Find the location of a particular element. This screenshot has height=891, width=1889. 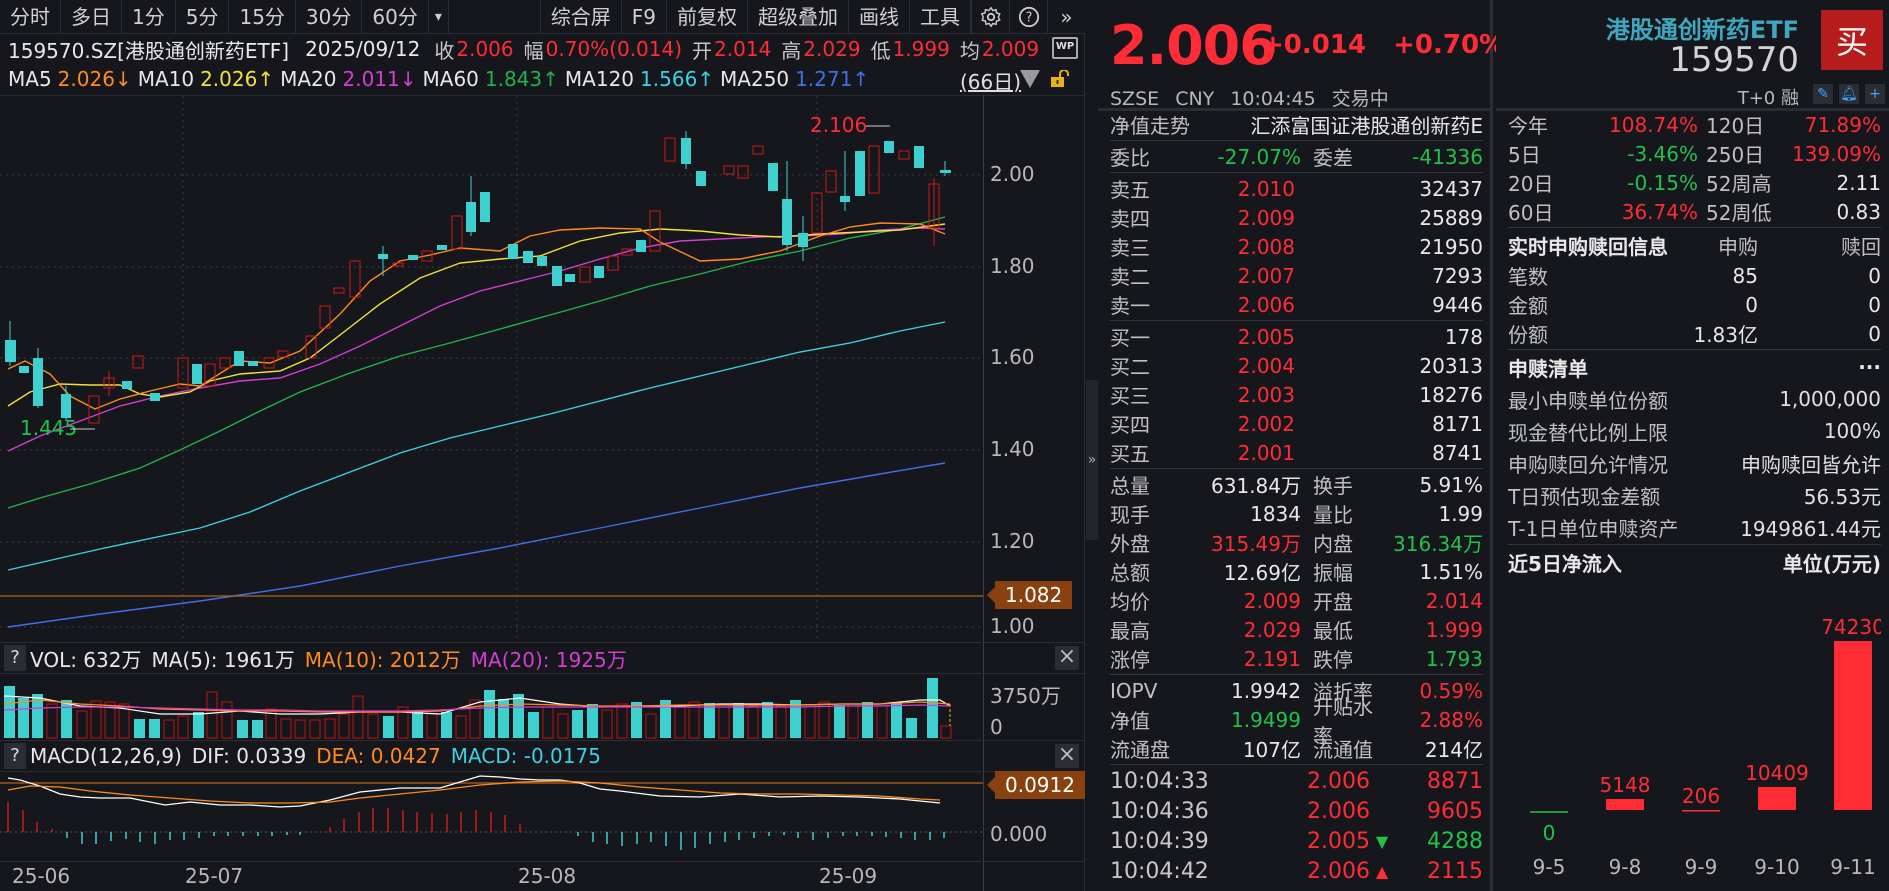

return-value: 36.74% is located at coordinates (1659, 211).